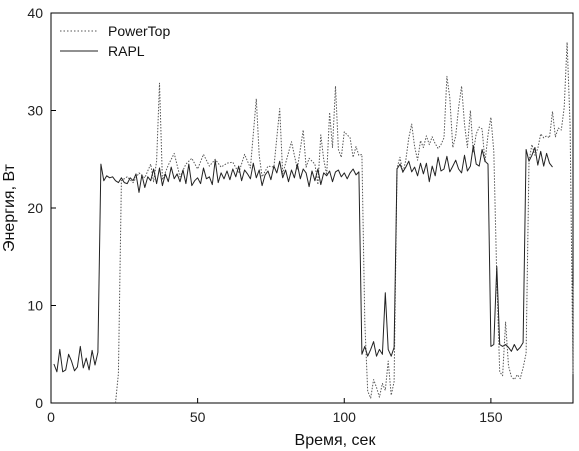  I want to click on legend: PowerTop RAPL, so click(115, 41).